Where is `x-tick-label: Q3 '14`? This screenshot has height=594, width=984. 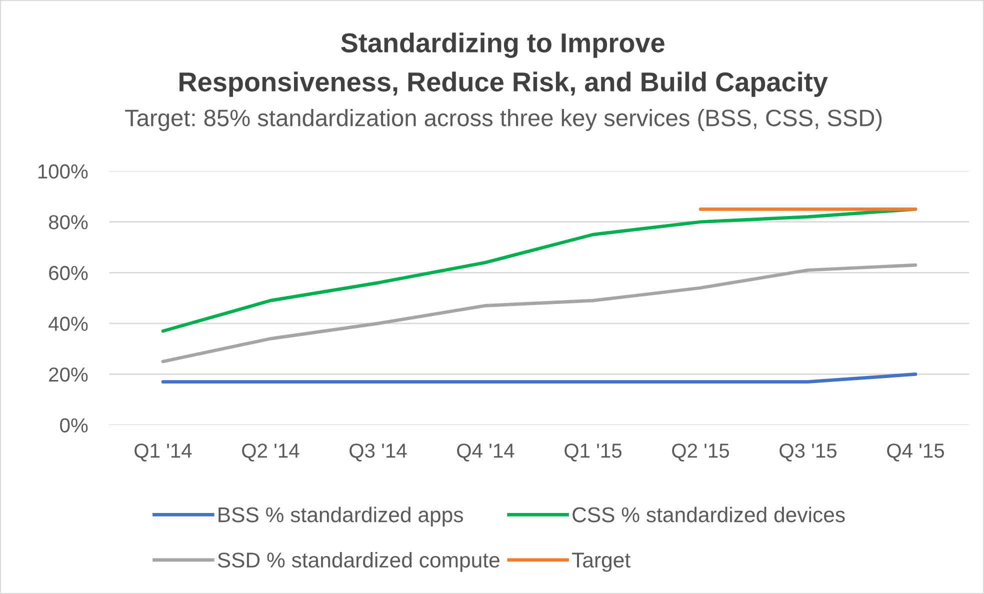
x-tick-label: Q3 '14 is located at coordinates (378, 453).